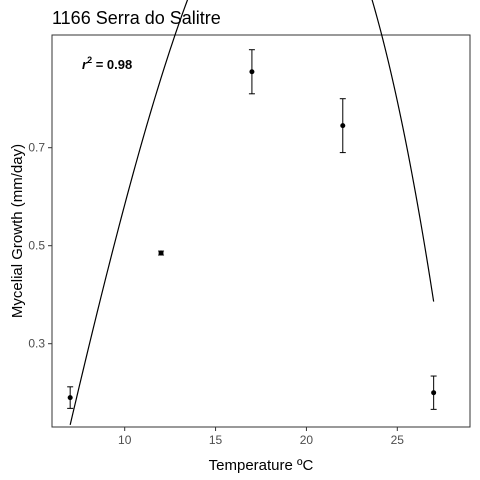  Describe the element at coordinates (136, 18) in the screenshot. I see `chart-title: 1166 Serra do Salitre` at that location.